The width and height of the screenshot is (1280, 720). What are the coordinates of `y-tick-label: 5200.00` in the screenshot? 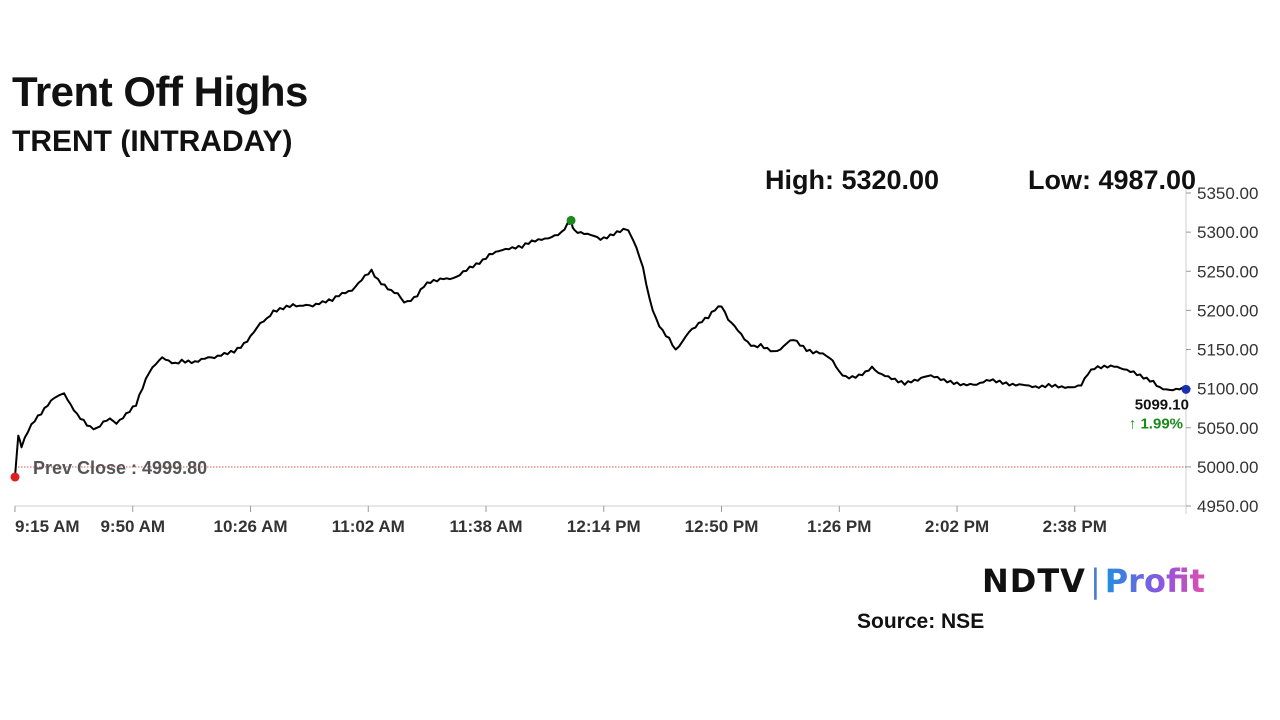 It's located at (1227, 310).